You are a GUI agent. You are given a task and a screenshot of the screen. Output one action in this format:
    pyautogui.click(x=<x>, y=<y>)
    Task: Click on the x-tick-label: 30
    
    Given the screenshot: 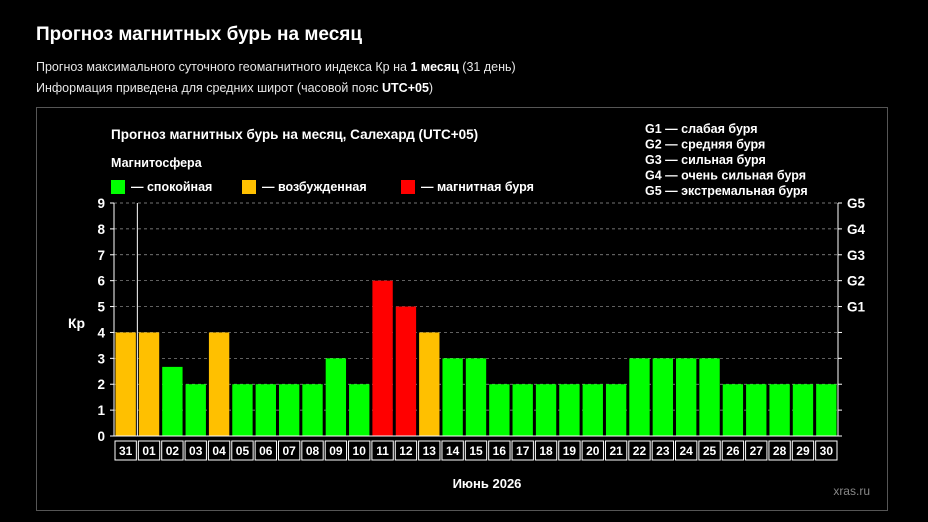 What is the action you would take?
    pyautogui.click(x=827, y=451)
    